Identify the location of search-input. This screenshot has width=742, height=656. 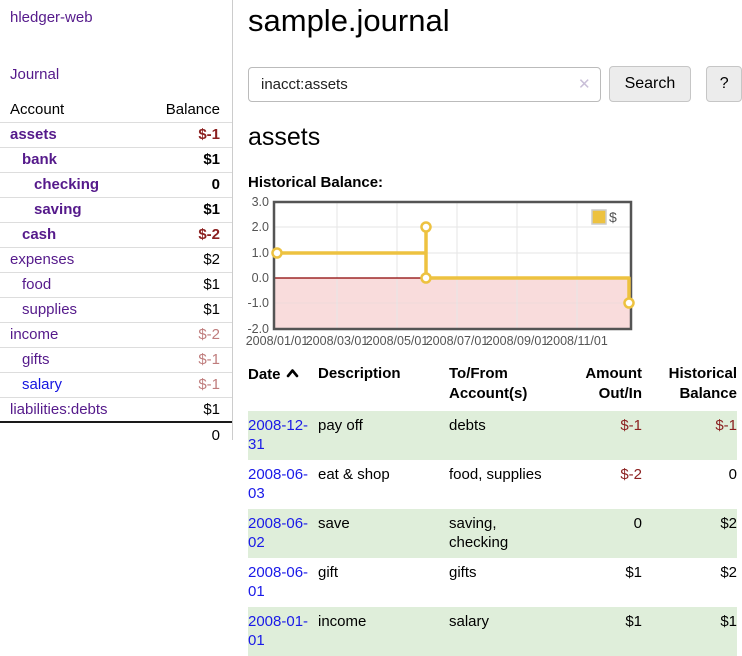
(424, 84).